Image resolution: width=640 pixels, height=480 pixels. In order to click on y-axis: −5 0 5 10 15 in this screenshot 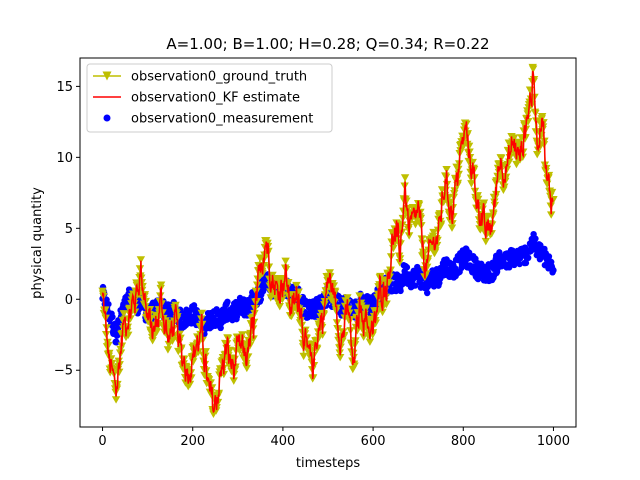, I will do `click(67, 229)`.